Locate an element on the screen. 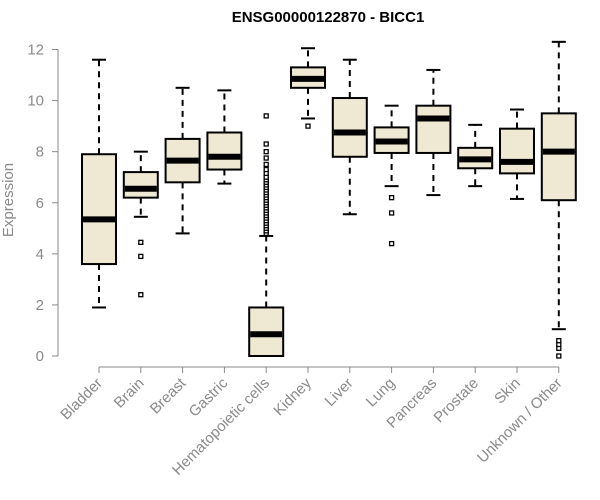  y-tick-label: 12 is located at coordinates (35, 50).